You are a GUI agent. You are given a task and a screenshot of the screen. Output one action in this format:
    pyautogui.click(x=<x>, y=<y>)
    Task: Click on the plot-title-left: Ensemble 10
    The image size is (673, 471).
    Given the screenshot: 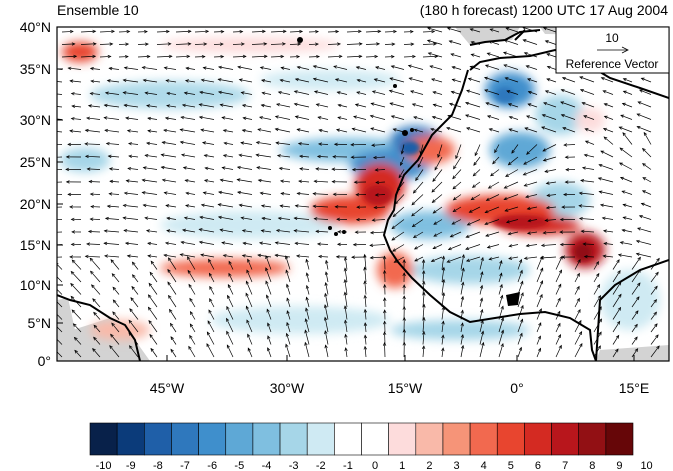 What is the action you would take?
    pyautogui.click(x=98, y=10)
    